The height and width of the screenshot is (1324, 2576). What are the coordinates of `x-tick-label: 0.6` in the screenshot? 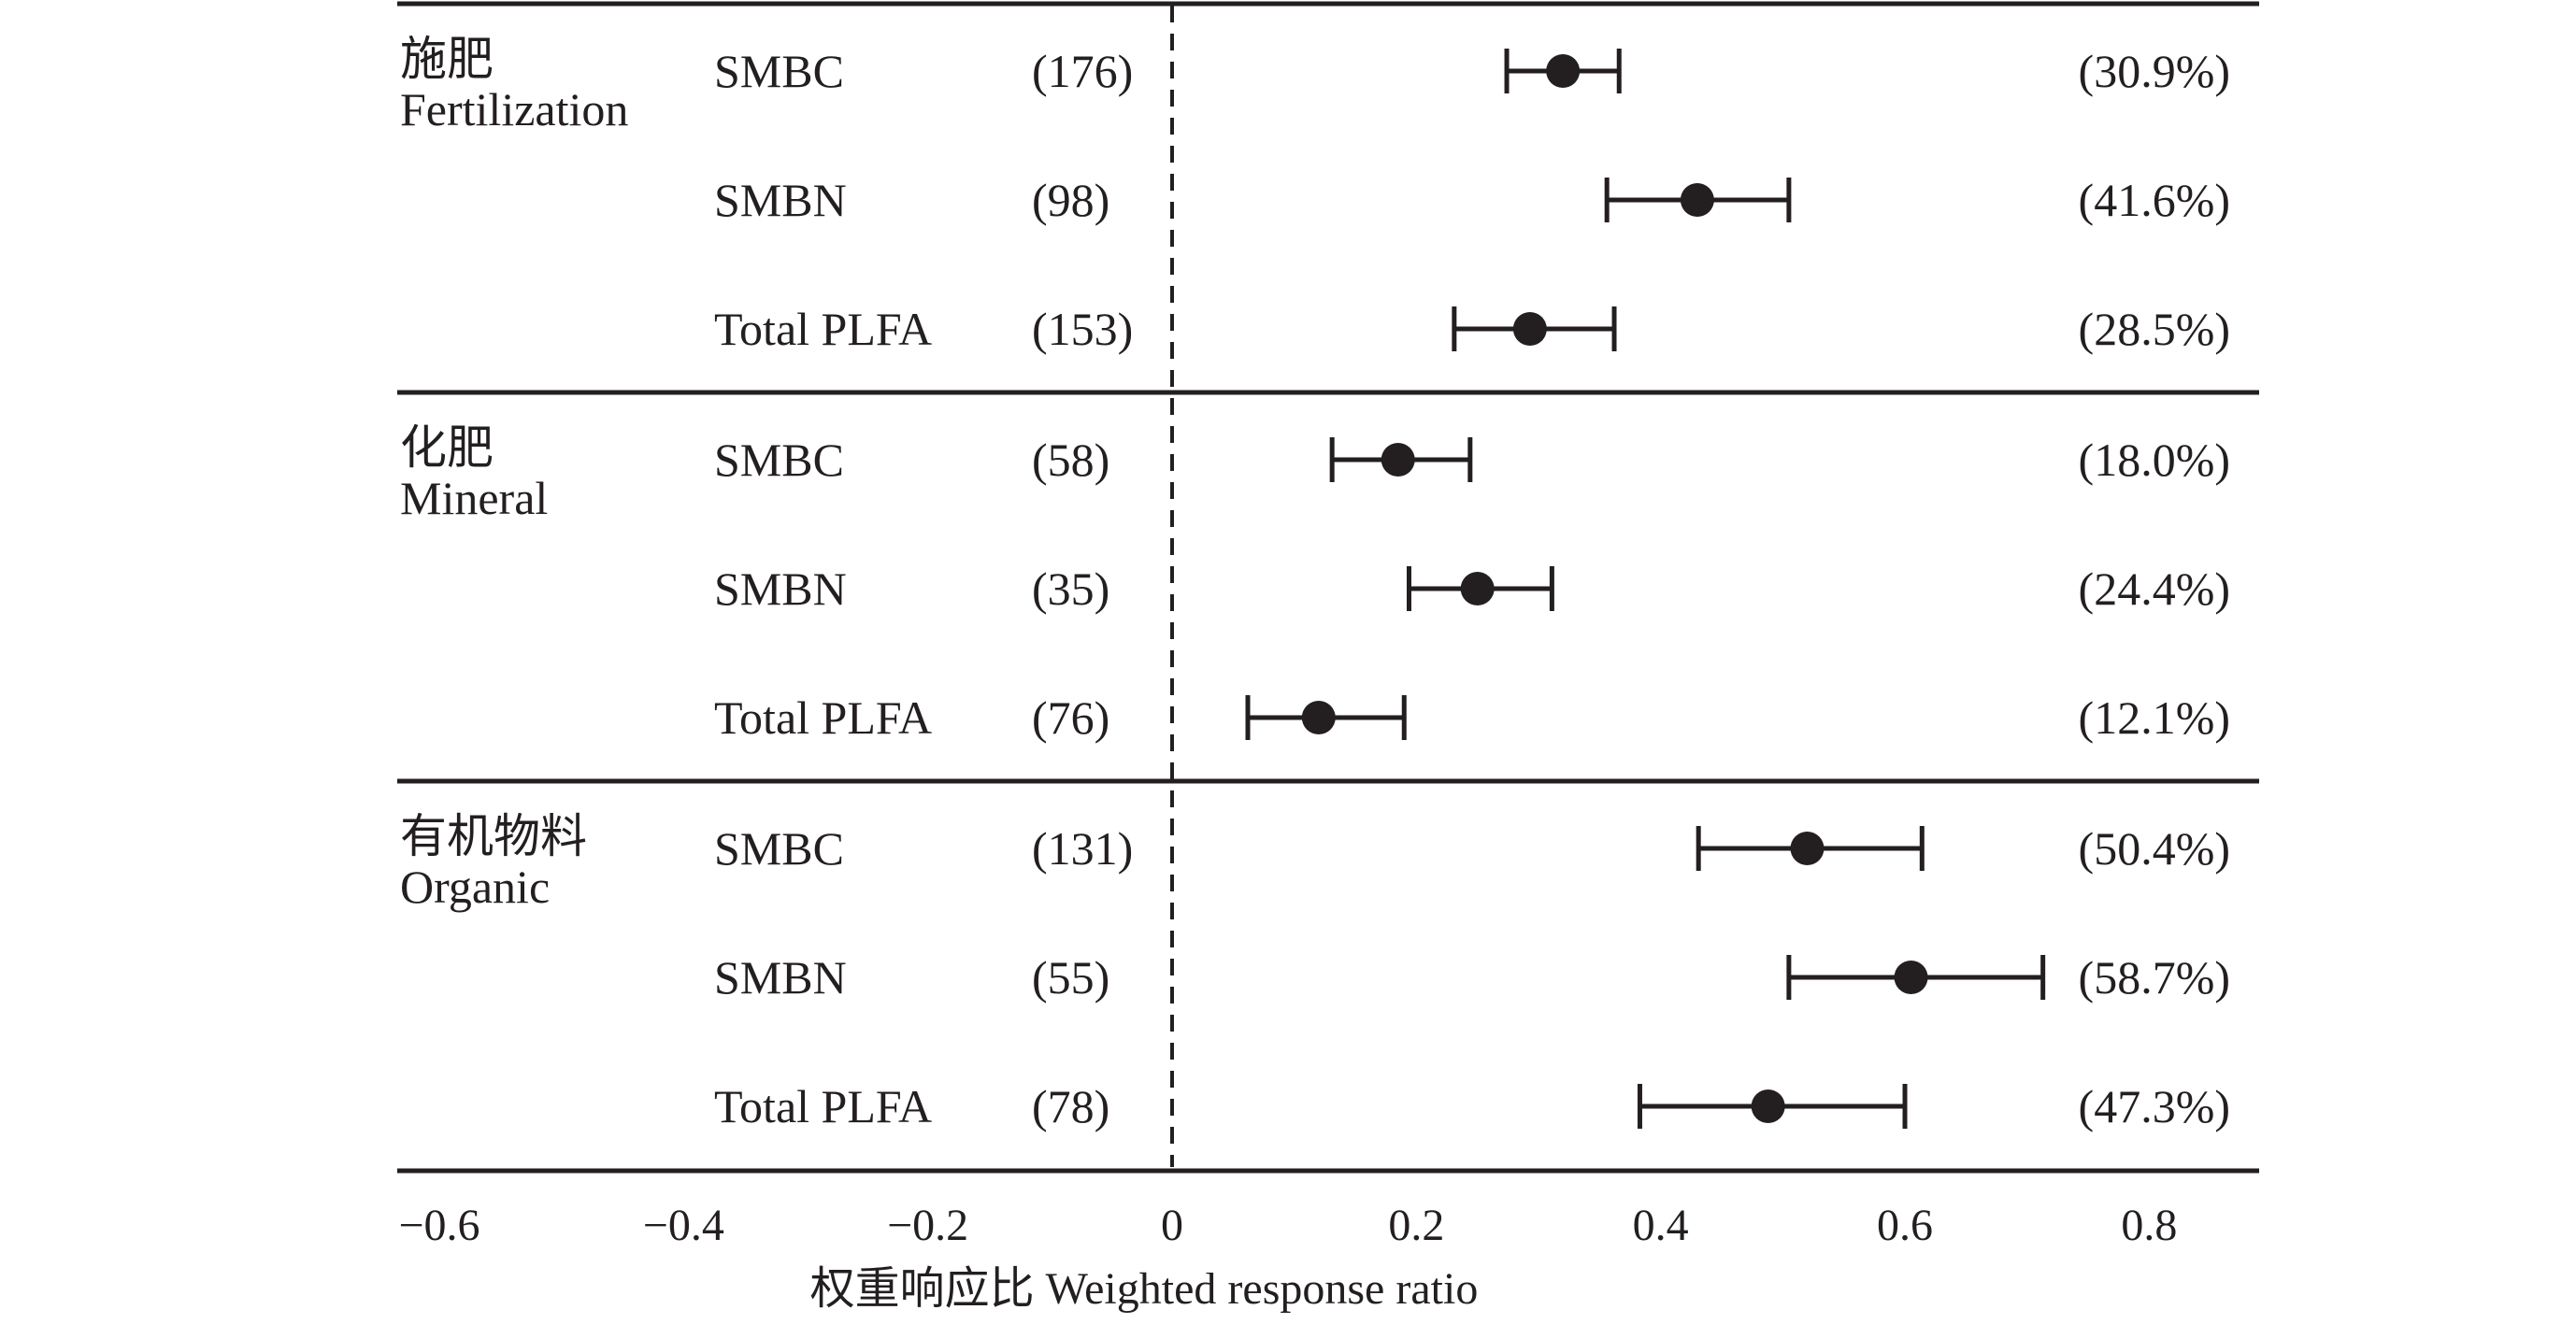 It's located at (1905, 1226).